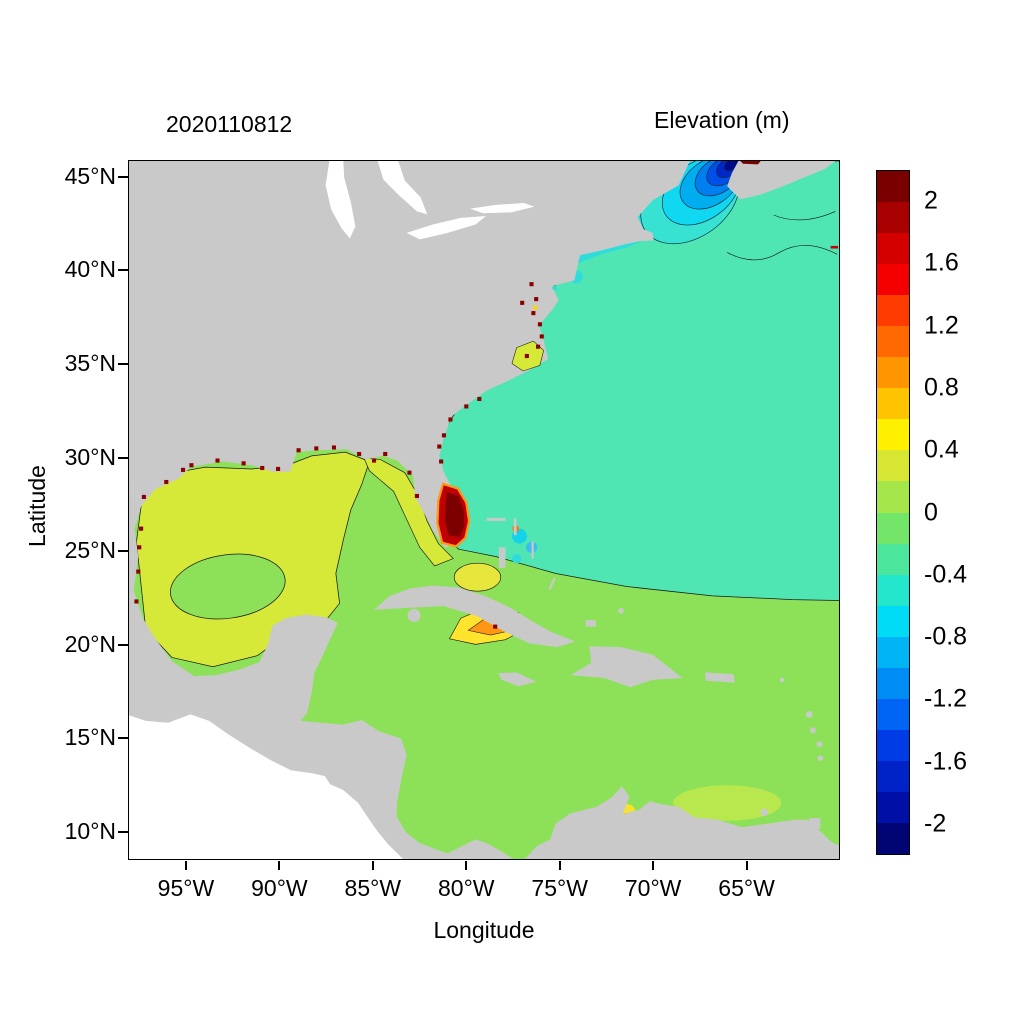  I want to click on florida-surge-hotspot-core, so click(454, 515).